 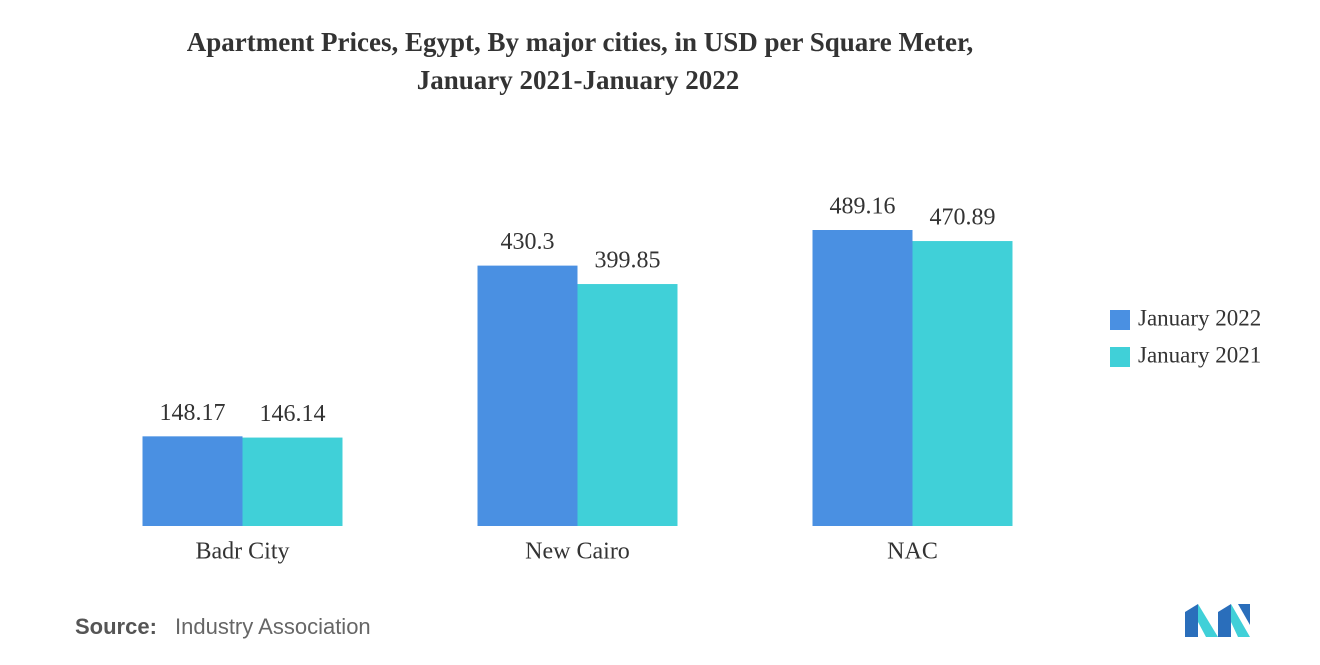 What do you see at coordinates (912, 552) in the screenshot?
I see `x-tick-label: NAC` at bounding box center [912, 552].